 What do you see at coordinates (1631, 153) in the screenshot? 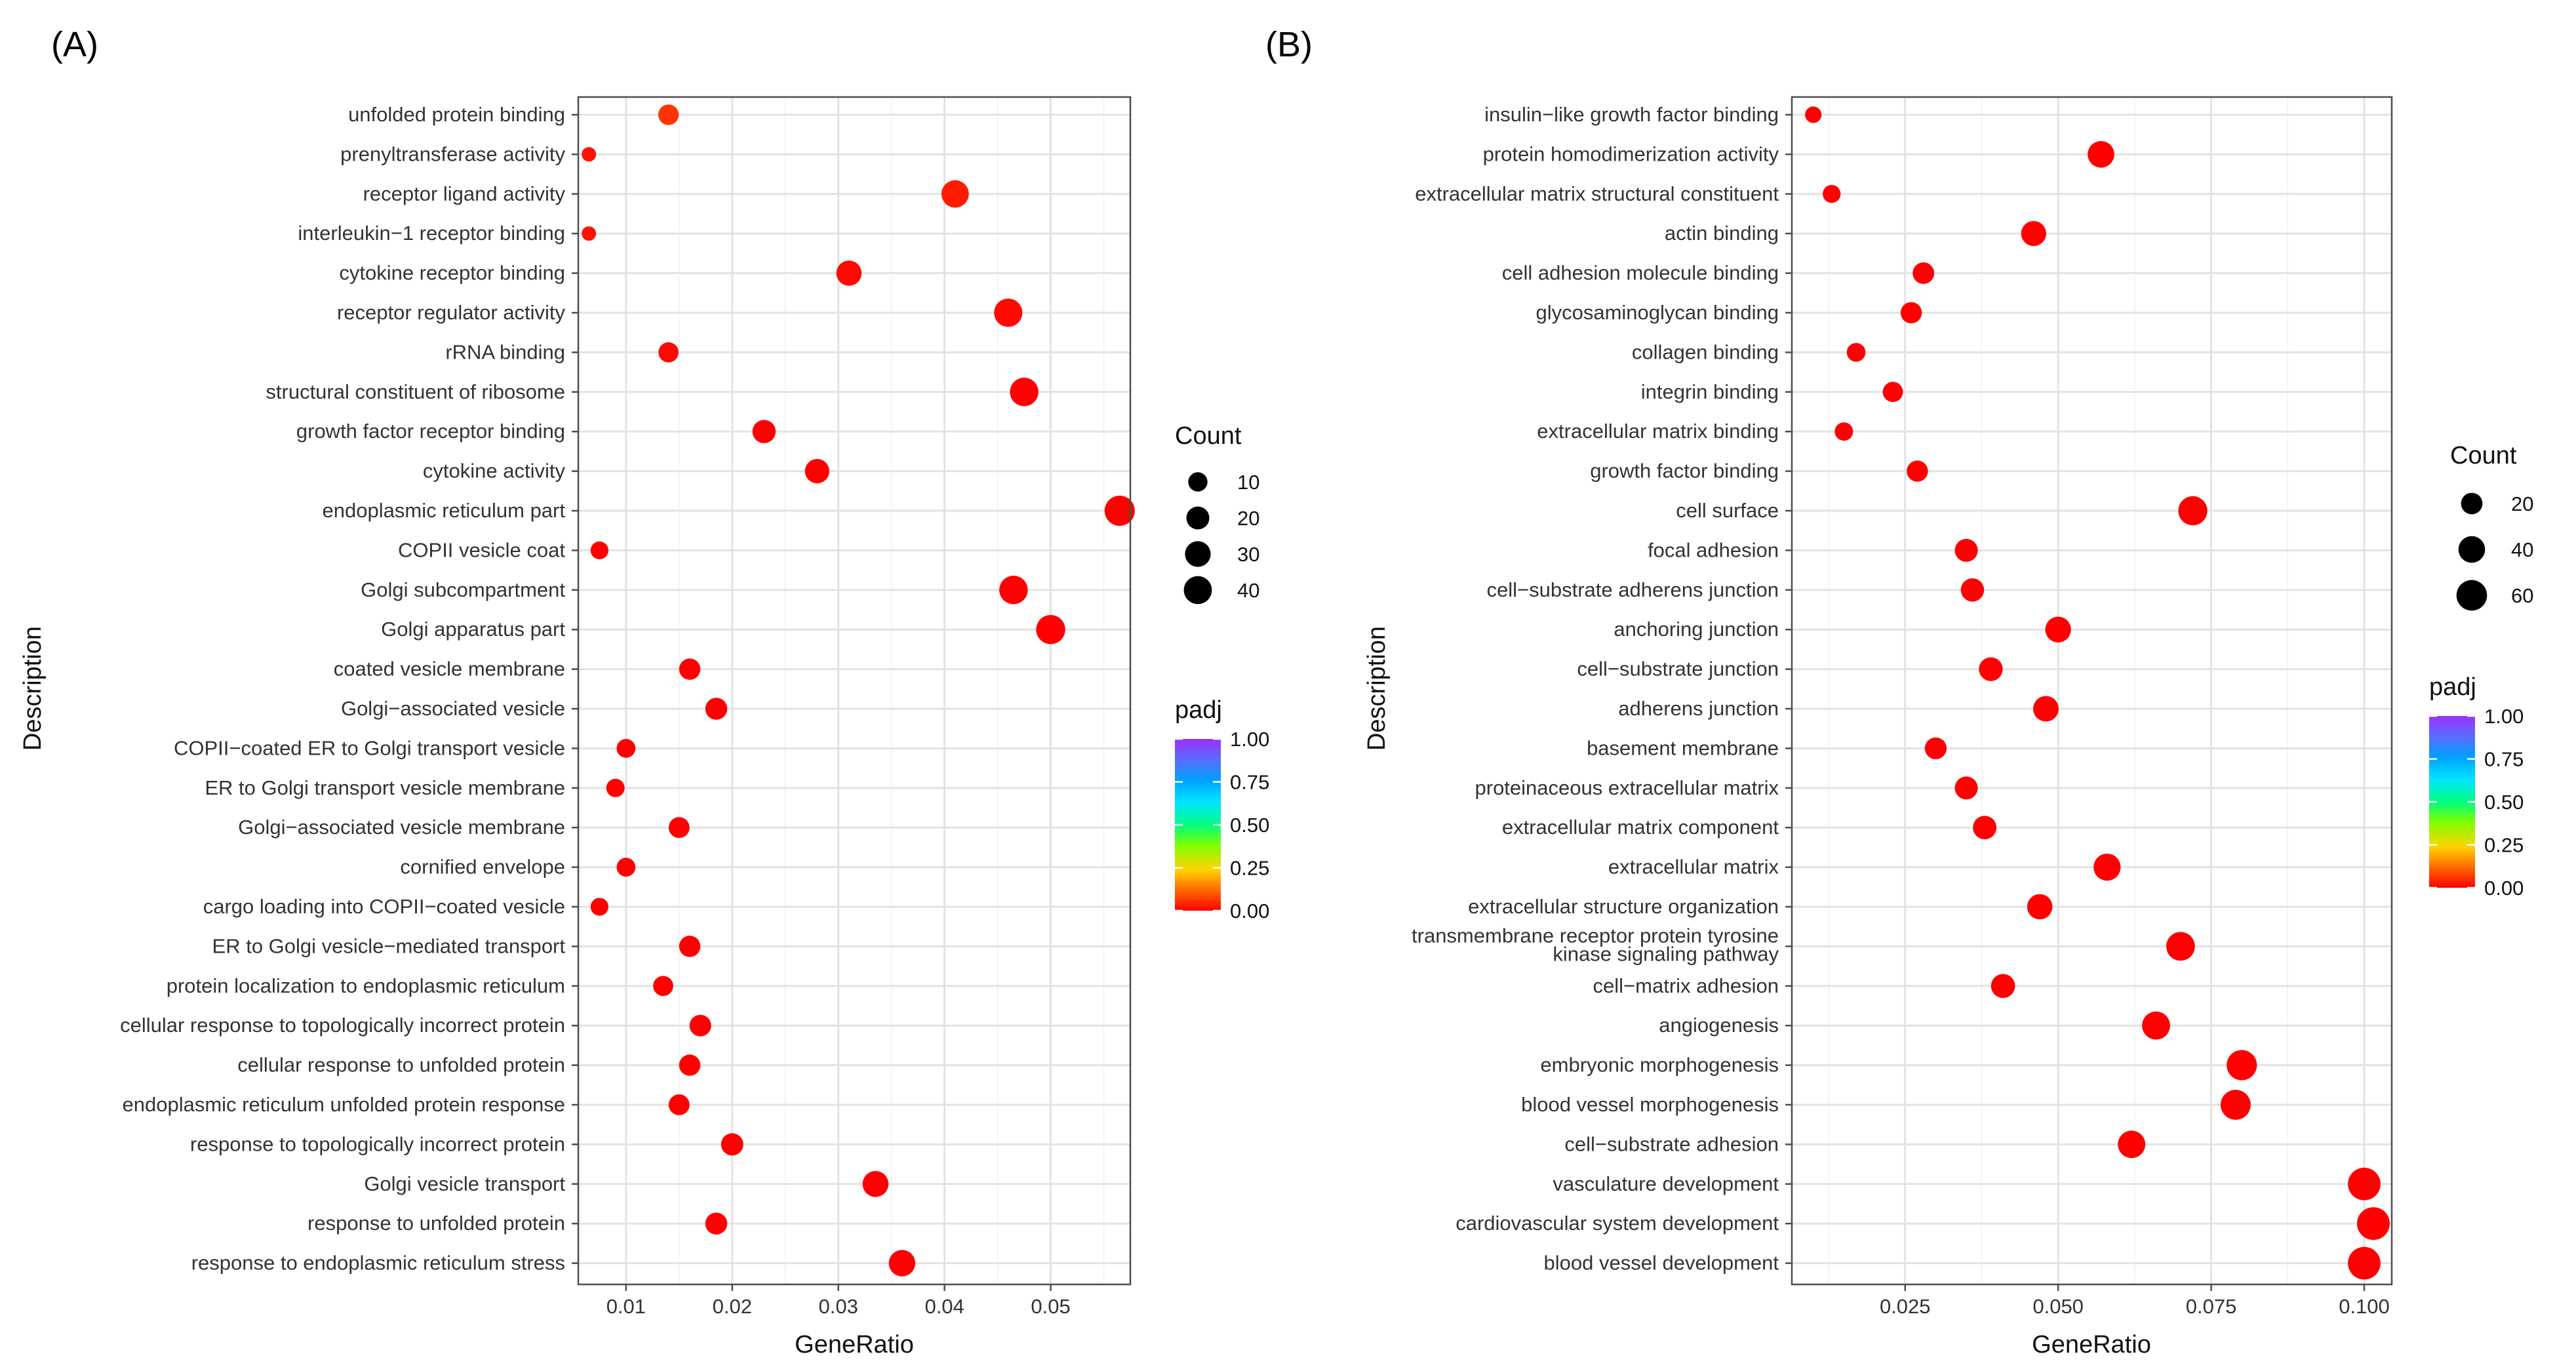
I see `y-tick-label: protein homodimerization activity` at bounding box center [1631, 153].